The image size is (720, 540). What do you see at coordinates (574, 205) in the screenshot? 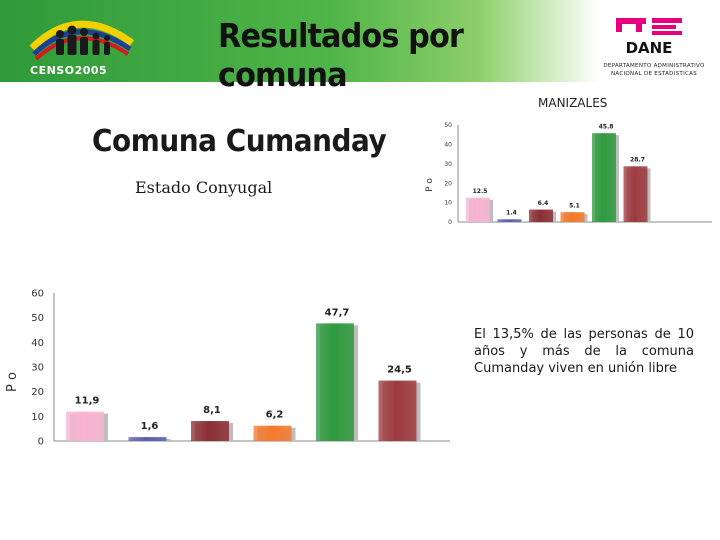
I see `bar-value-label: 5.1` at bounding box center [574, 205].